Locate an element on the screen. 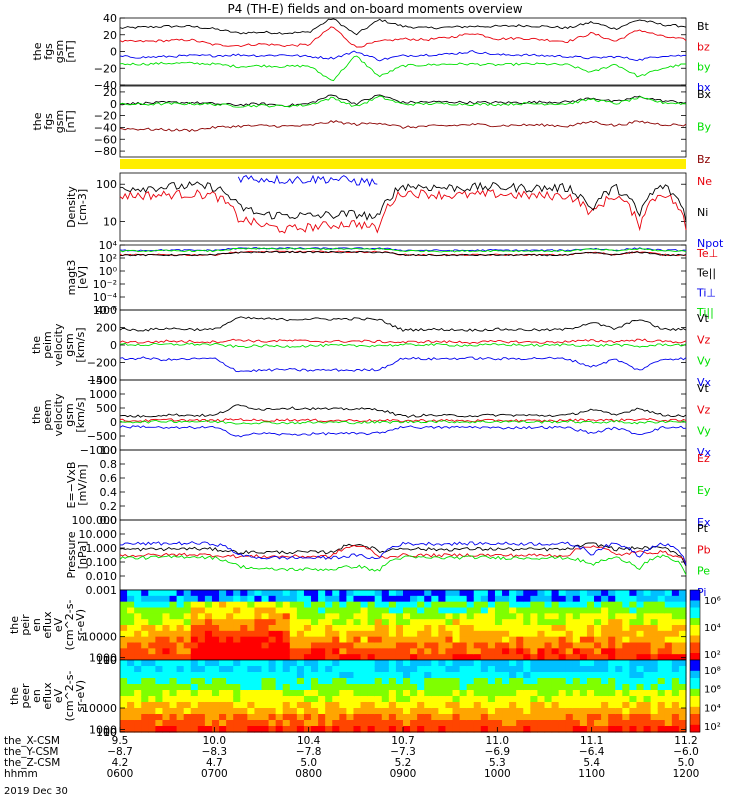 This screenshot has height=800, width=750. colorbar-tick-label: 10⁸ is located at coordinates (712, 671).